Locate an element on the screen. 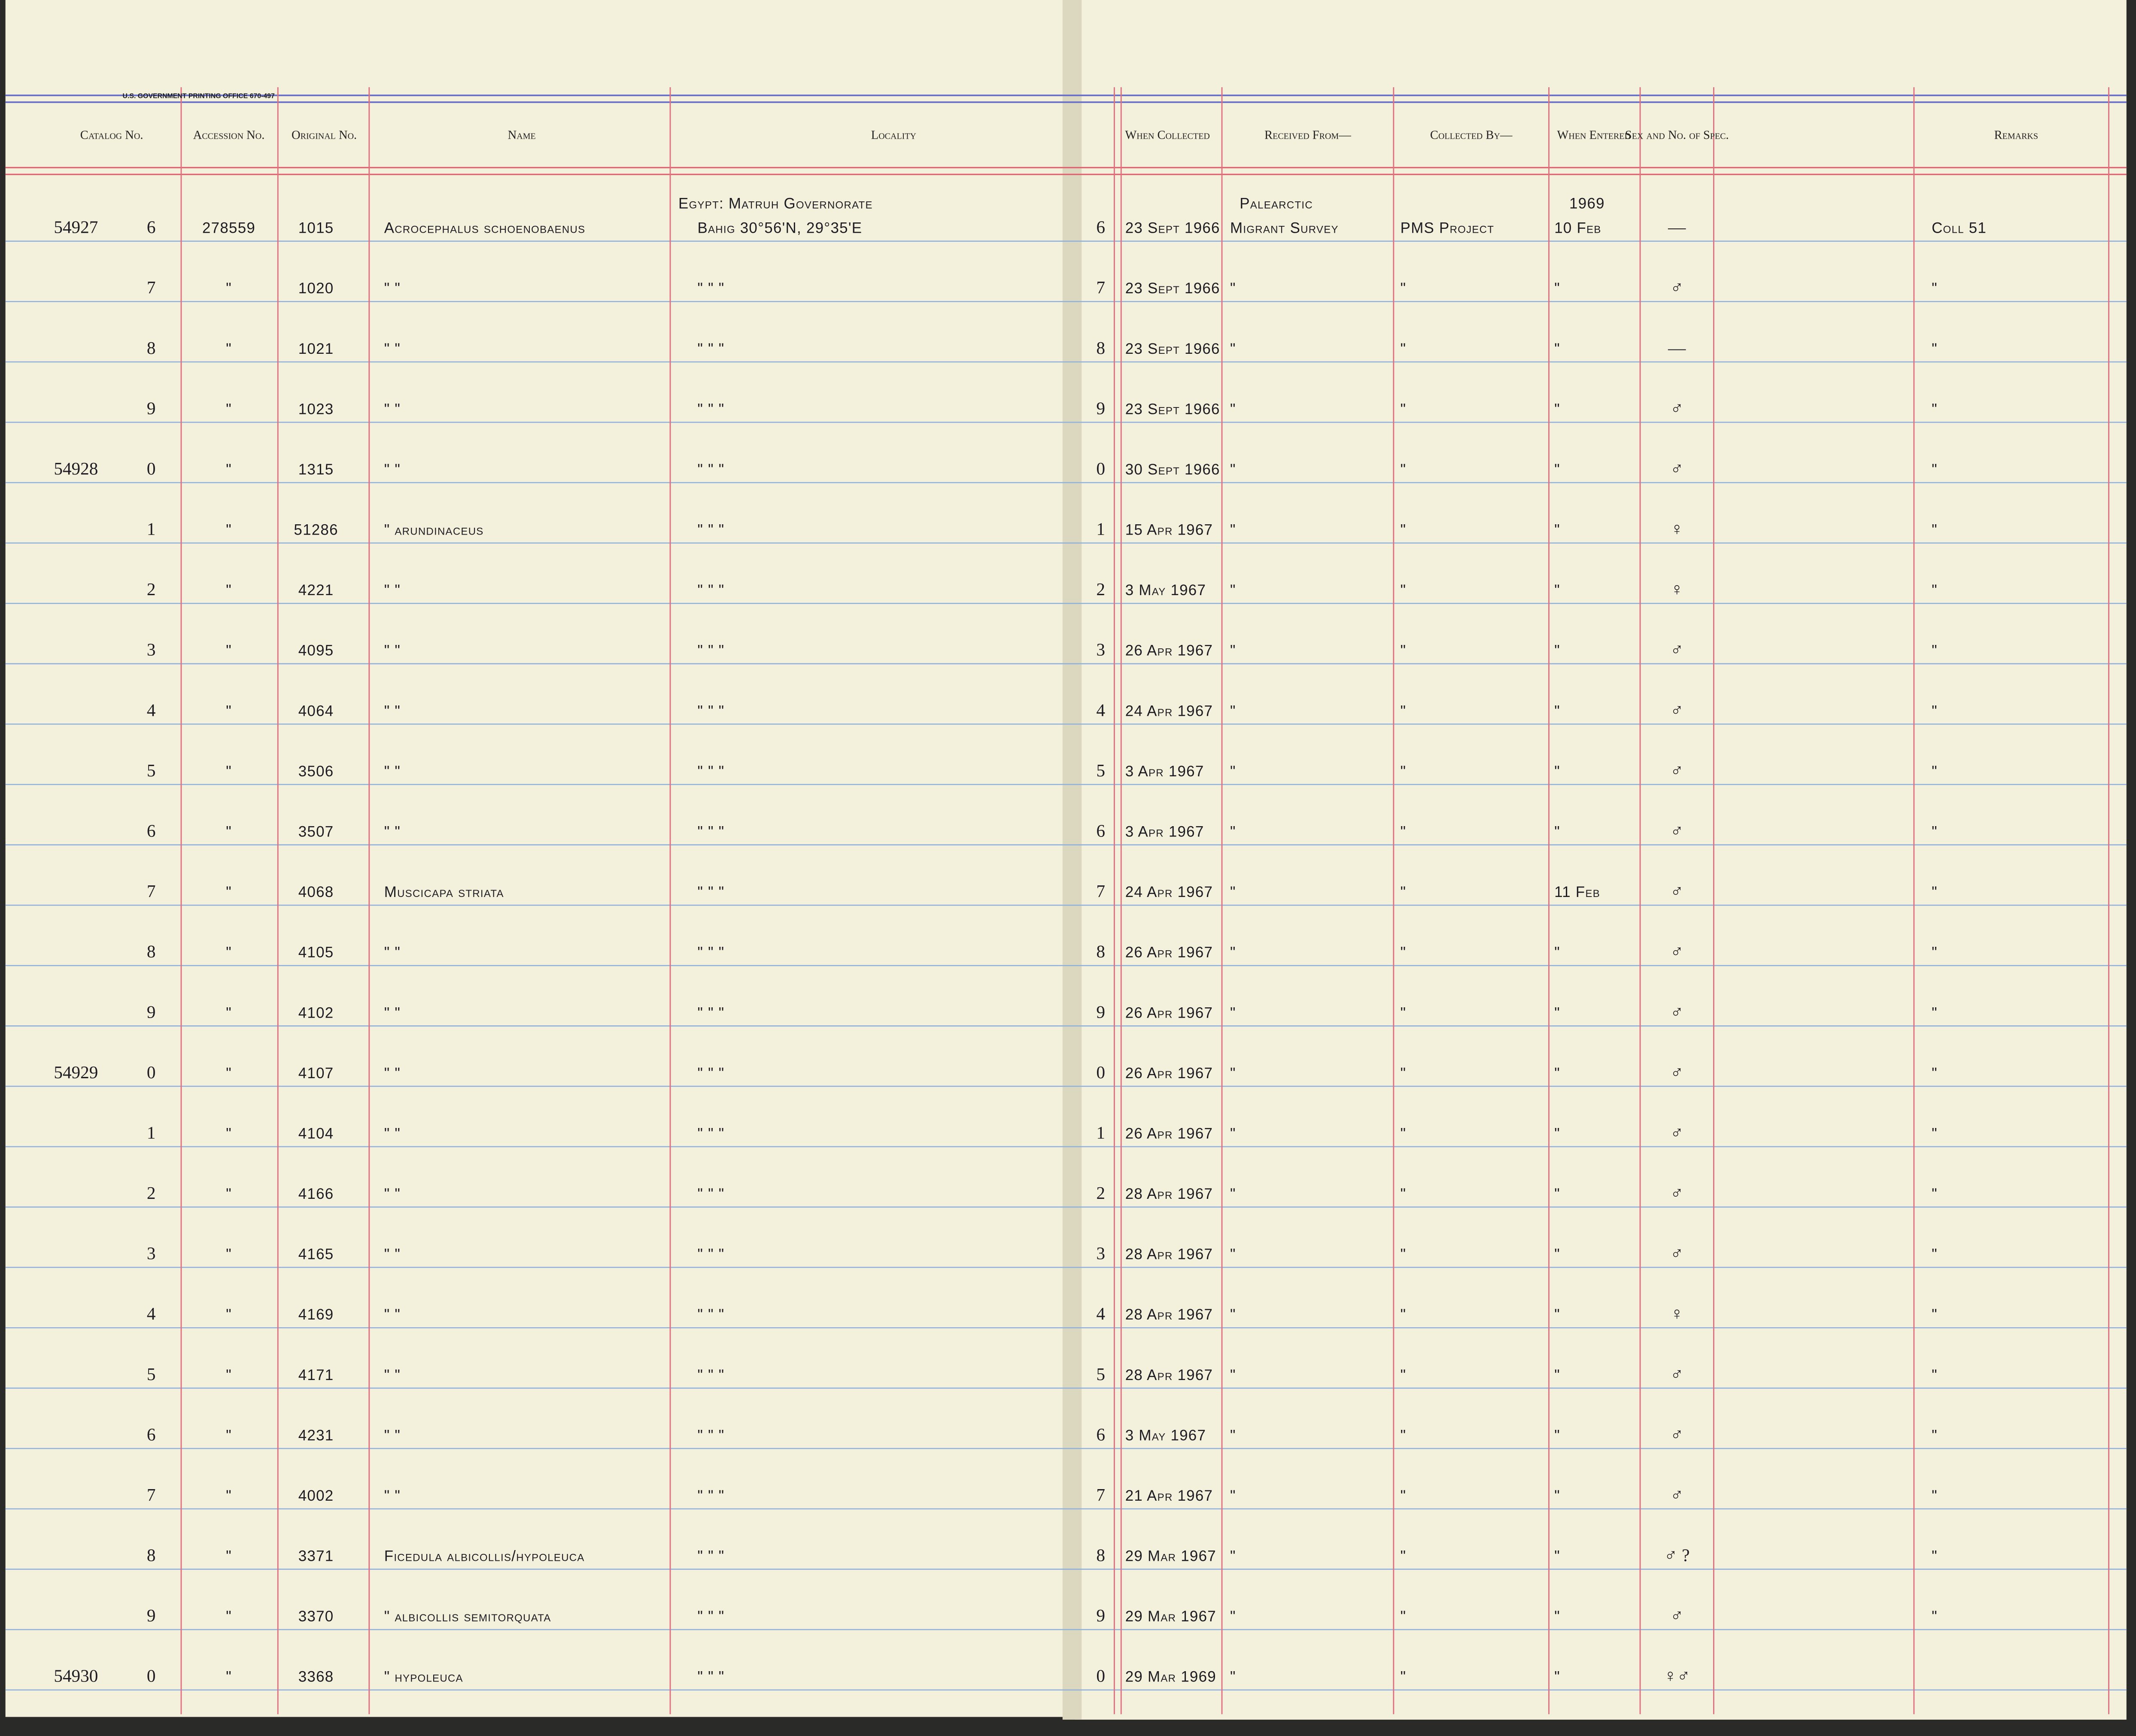  original: 4102 is located at coordinates (316, 1012).